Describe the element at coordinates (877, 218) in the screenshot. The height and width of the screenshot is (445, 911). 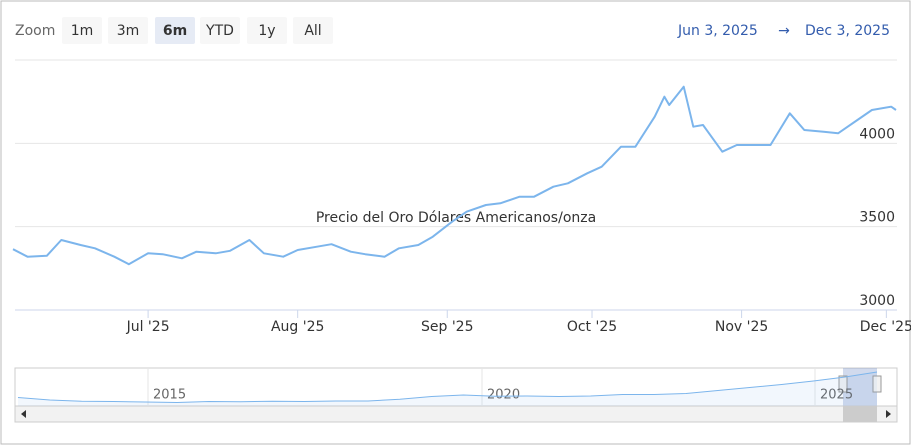
I see `y-tick-label: 3500` at that location.